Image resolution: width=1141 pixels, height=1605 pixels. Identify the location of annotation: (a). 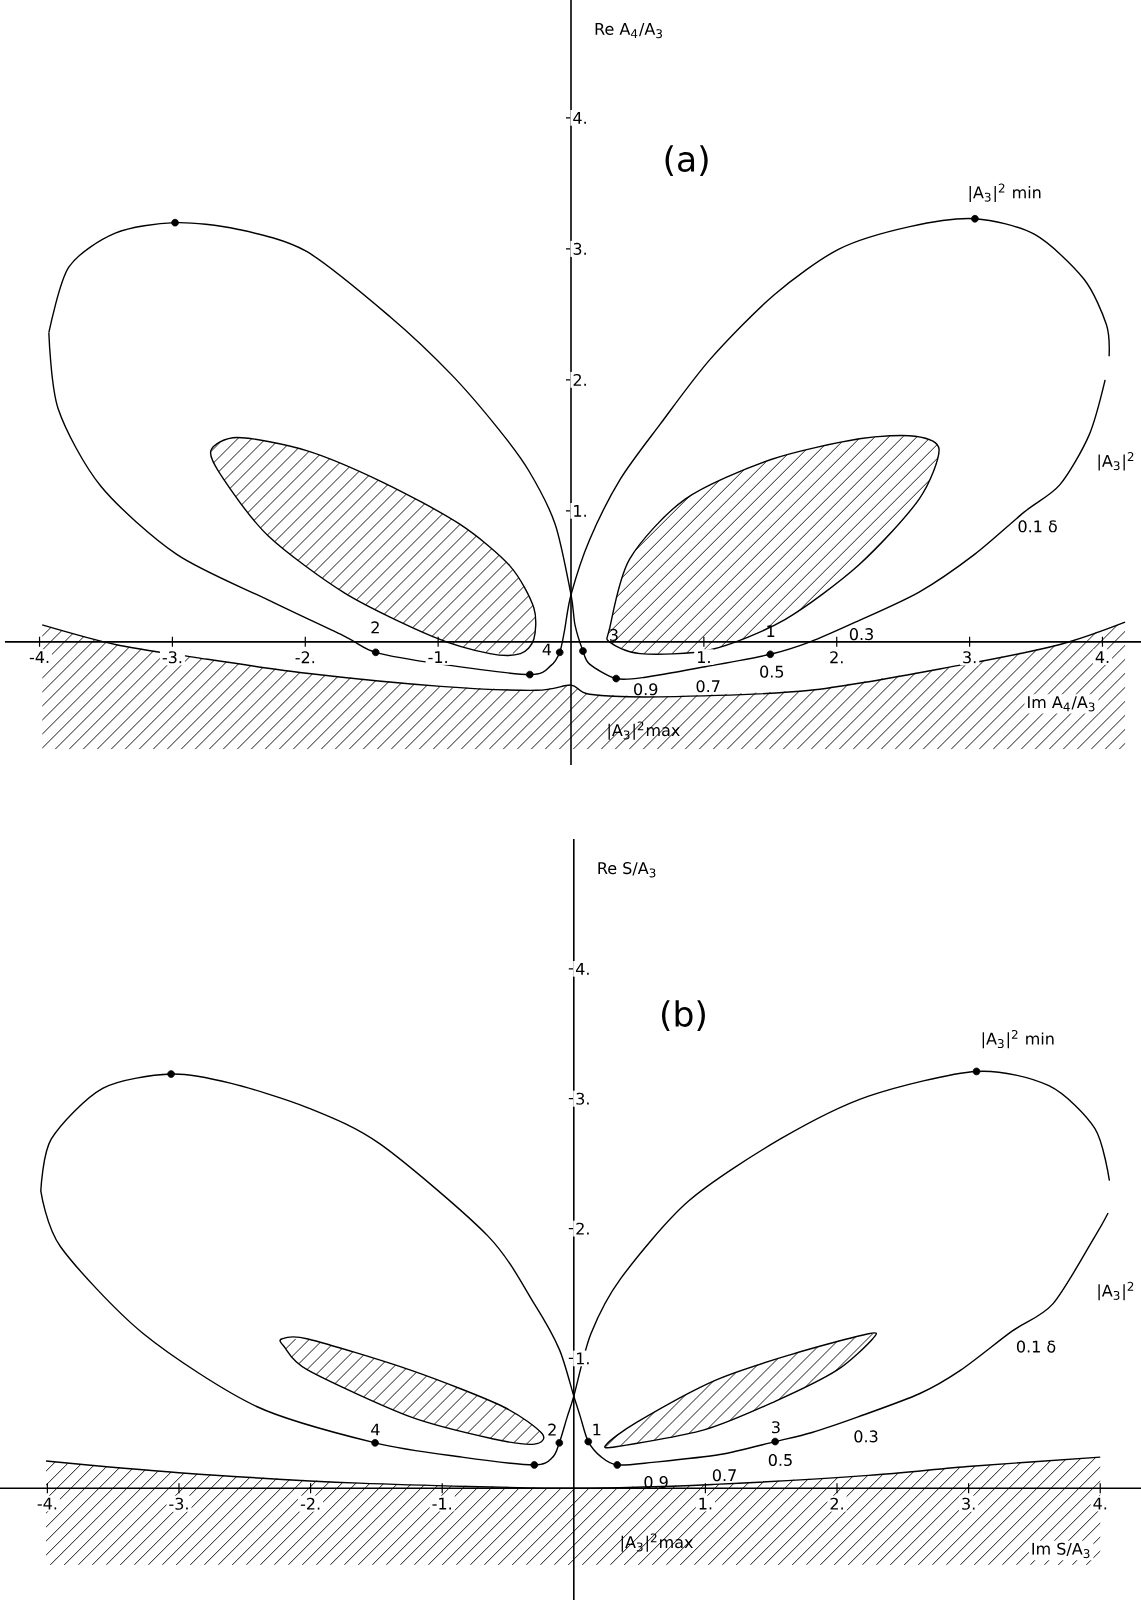
(686, 161).